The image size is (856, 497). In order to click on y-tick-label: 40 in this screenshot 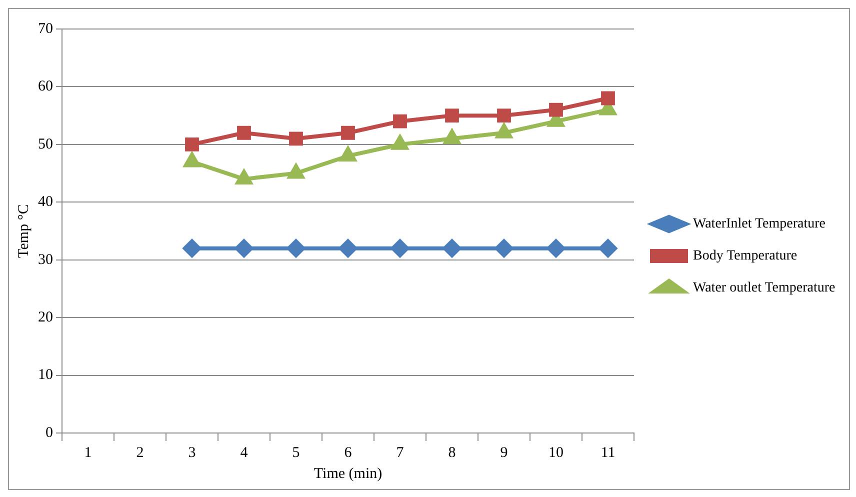, I will do `click(45, 202)`.